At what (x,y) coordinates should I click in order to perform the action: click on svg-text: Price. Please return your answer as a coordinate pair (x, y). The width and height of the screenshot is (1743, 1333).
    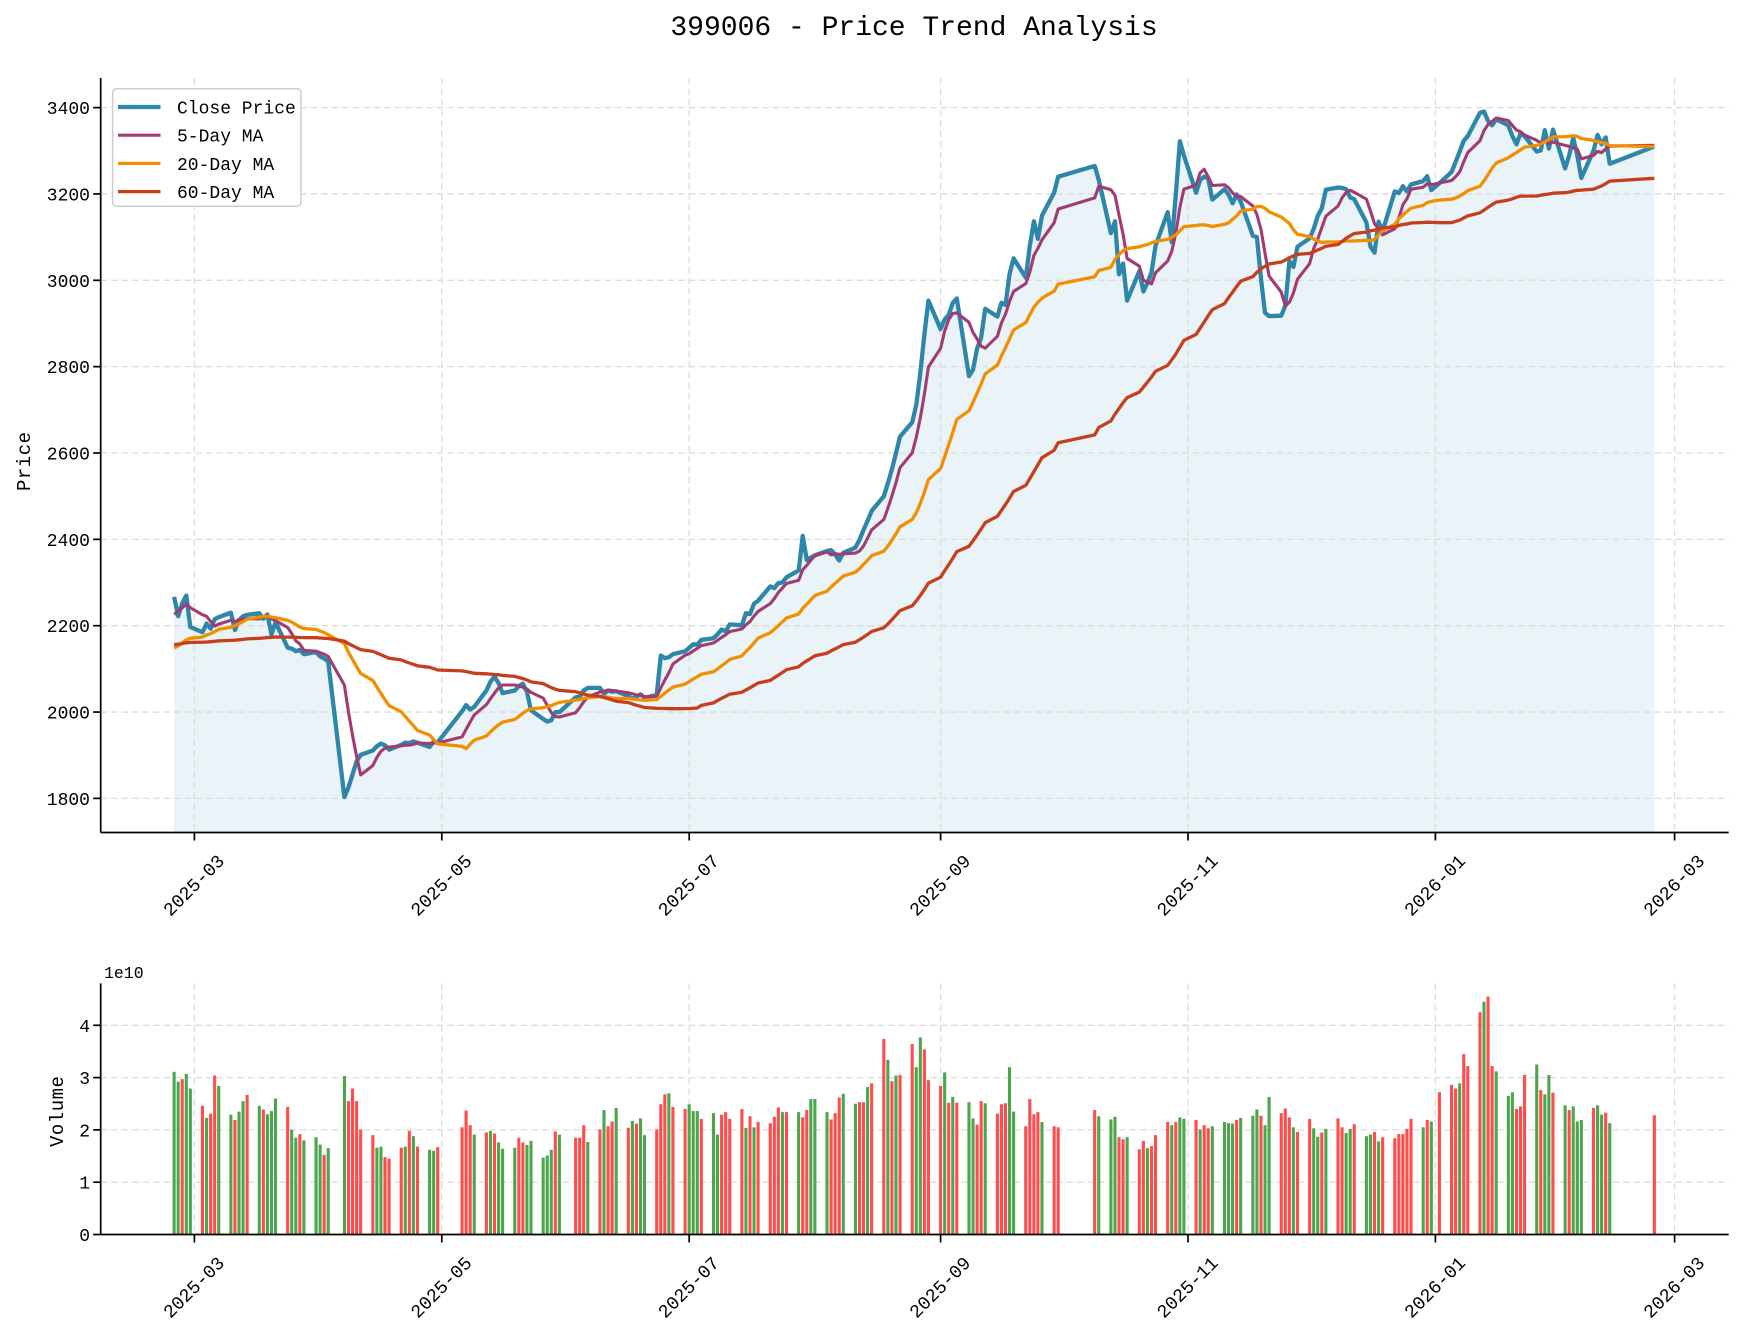
    Looking at the image, I should click on (25, 461).